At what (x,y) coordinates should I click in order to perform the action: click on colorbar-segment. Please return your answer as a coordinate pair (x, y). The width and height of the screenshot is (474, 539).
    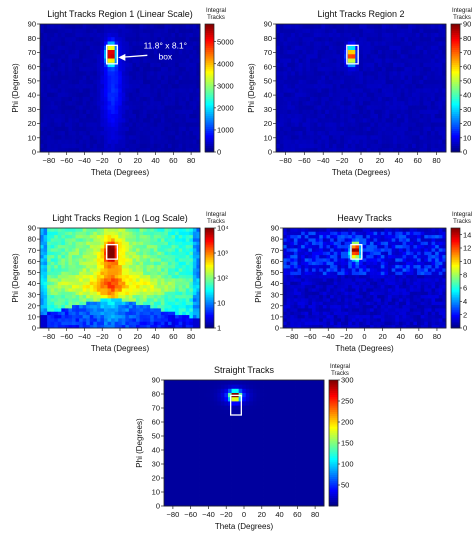
    Looking at the image, I should click on (209, 297).